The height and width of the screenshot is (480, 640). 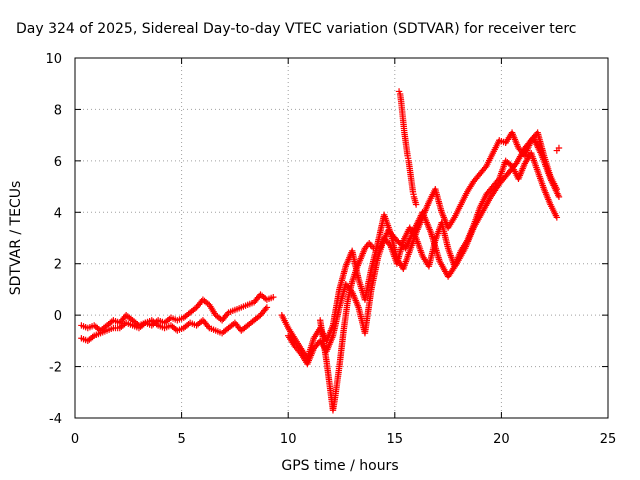 I want to click on y-tick-label: -4, so click(x=55, y=419).